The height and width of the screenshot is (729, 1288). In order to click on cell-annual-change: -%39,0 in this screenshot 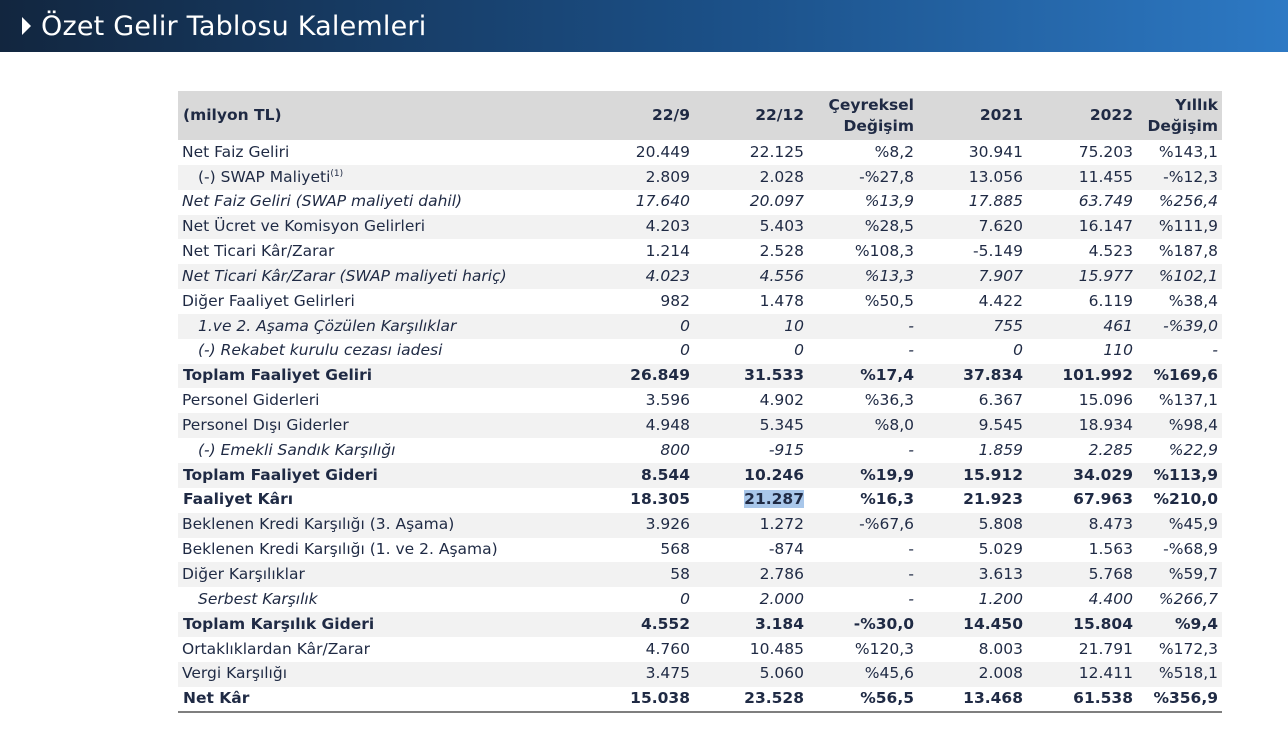, I will do `click(1179, 326)`.